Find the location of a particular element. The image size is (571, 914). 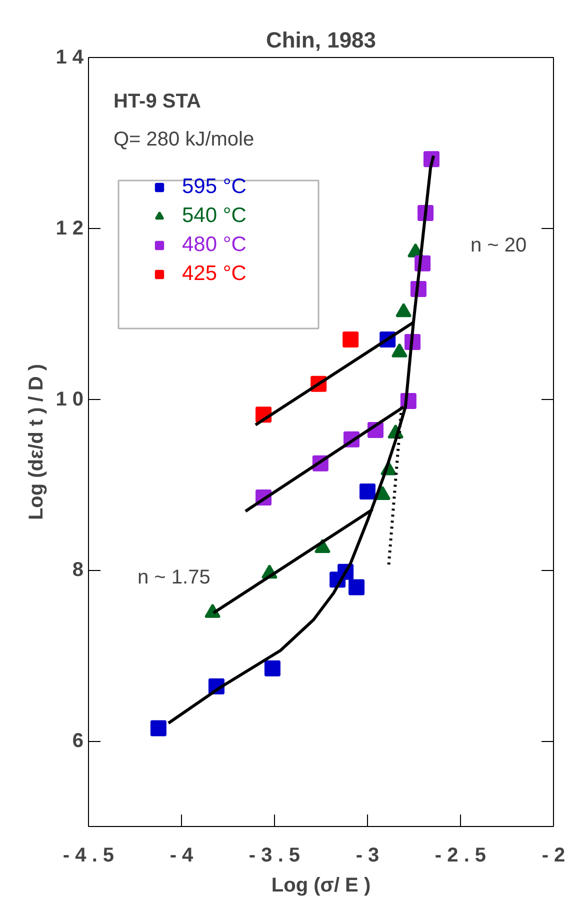

y-tick-label: 1 4 is located at coordinates (70, 57).